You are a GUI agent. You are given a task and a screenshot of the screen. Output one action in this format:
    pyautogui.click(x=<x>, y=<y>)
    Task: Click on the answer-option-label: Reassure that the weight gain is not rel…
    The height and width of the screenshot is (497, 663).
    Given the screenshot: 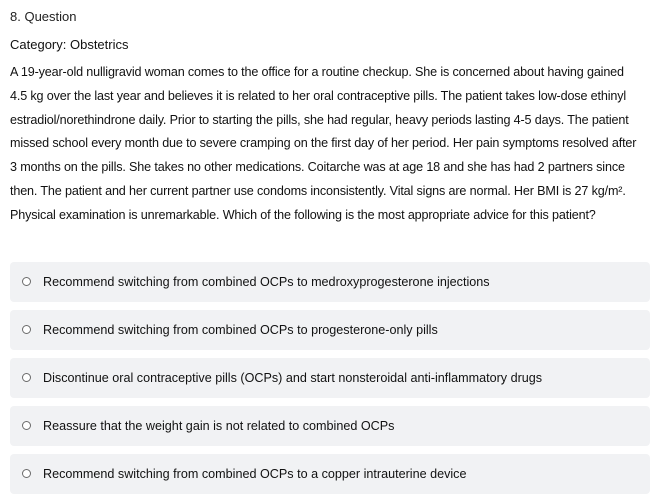 What is the action you would take?
    pyautogui.click(x=219, y=426)
    